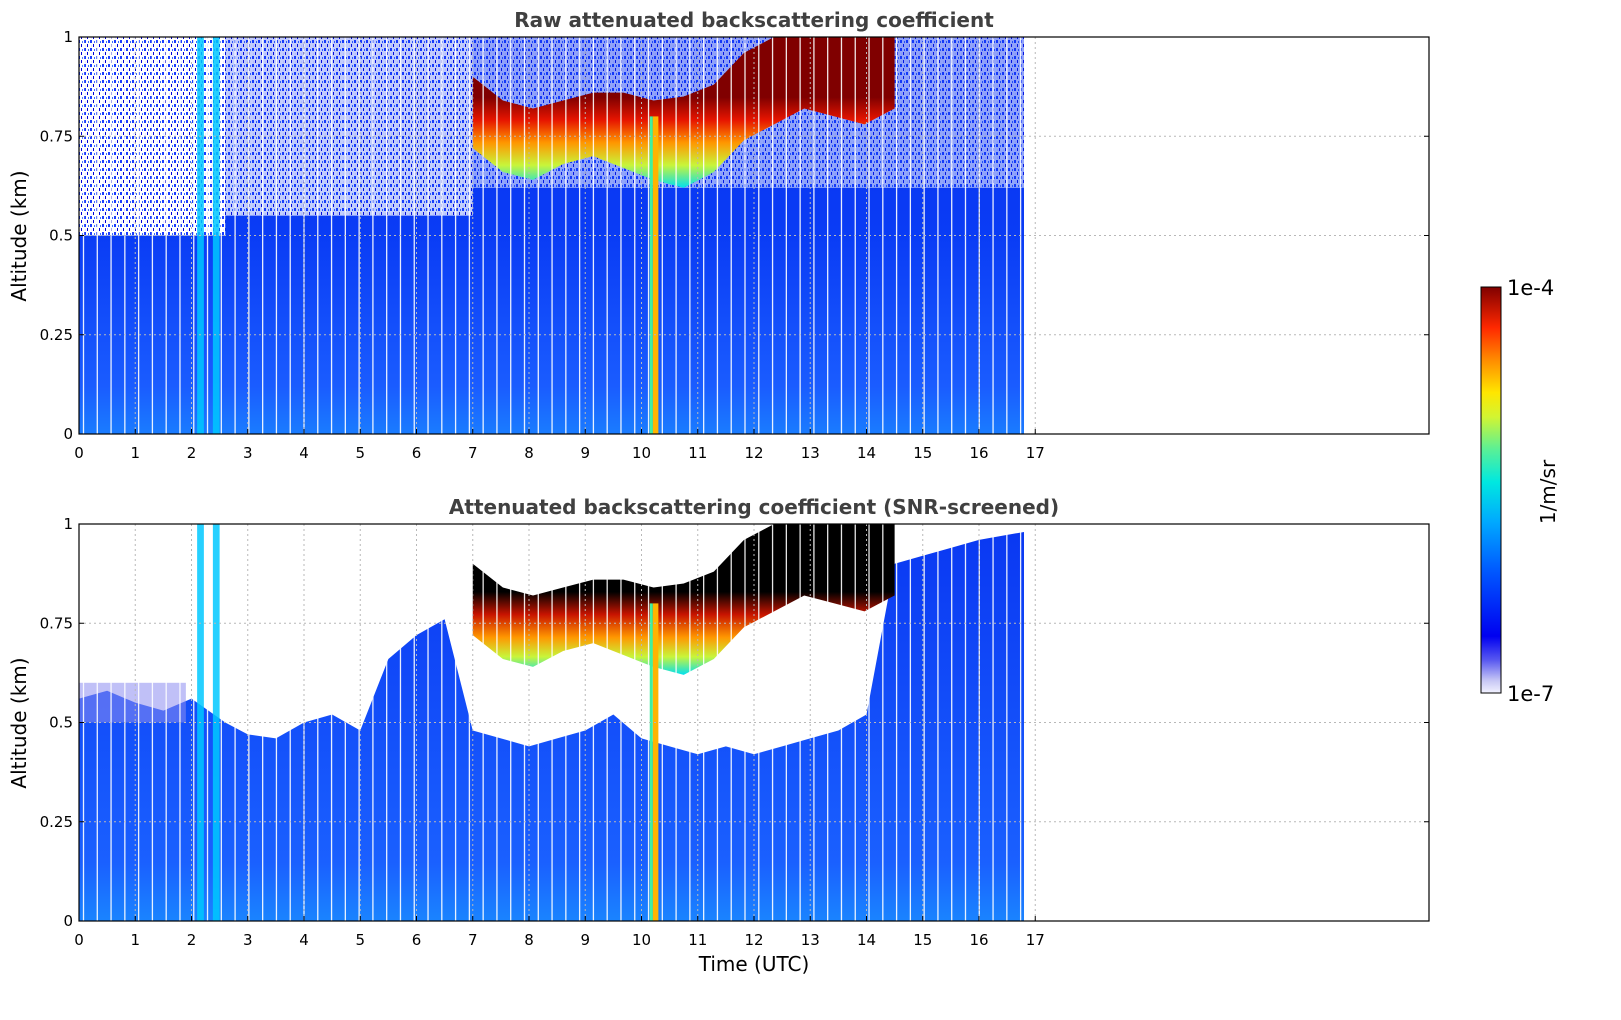 The height and width of the screenshot is (1020, 1621). What do you see at coordinates (754, 964) in the screenshot?
I see `x-axis-label: Time (UTC)` at bounding box center [754, 964].